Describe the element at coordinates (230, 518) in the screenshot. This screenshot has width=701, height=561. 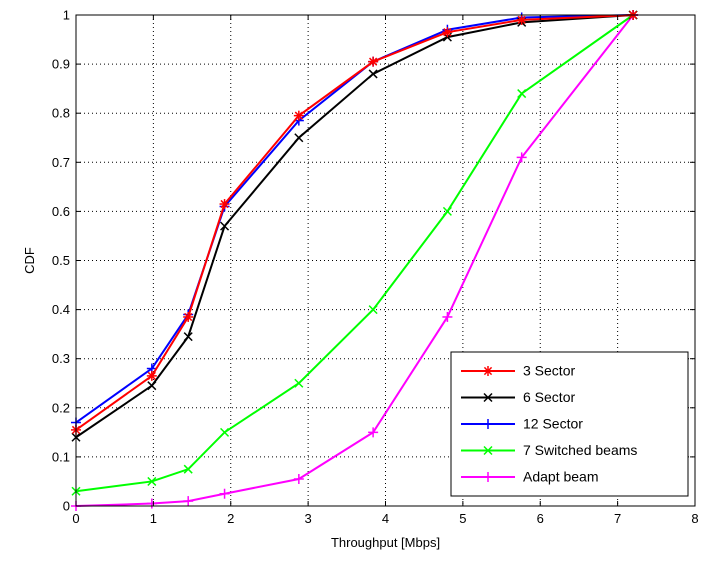
I see `x-tick-label: 2` at that location.